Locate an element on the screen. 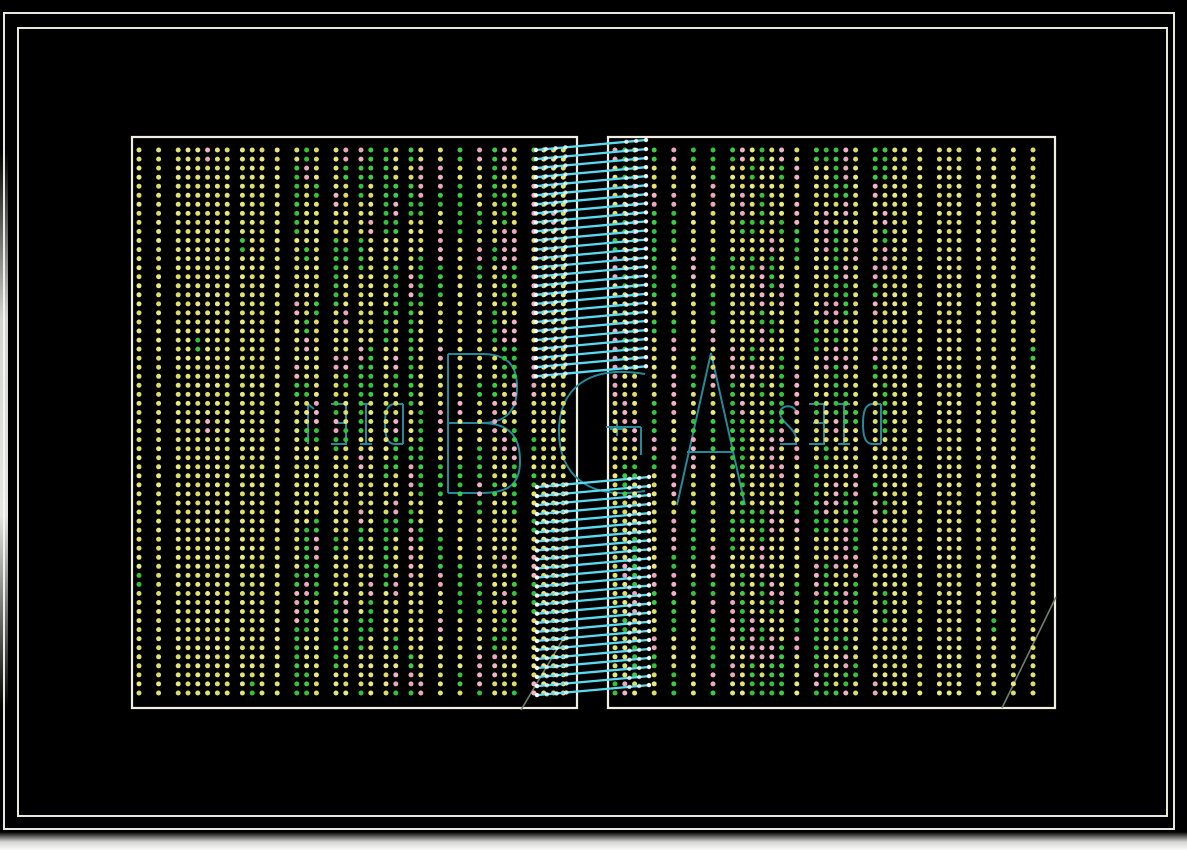  origin-cross-marker is located at coordinates (617, 429).